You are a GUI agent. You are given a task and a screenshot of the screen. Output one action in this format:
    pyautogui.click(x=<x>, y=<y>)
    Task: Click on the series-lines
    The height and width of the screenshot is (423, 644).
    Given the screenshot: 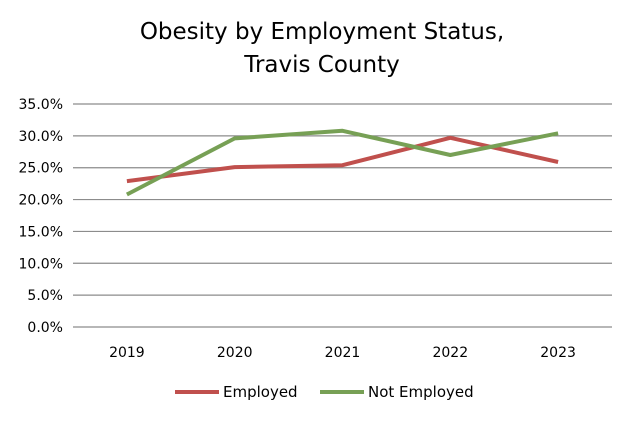 What is the action you would take?
    pyautogui.click(x=342, y=162)
    